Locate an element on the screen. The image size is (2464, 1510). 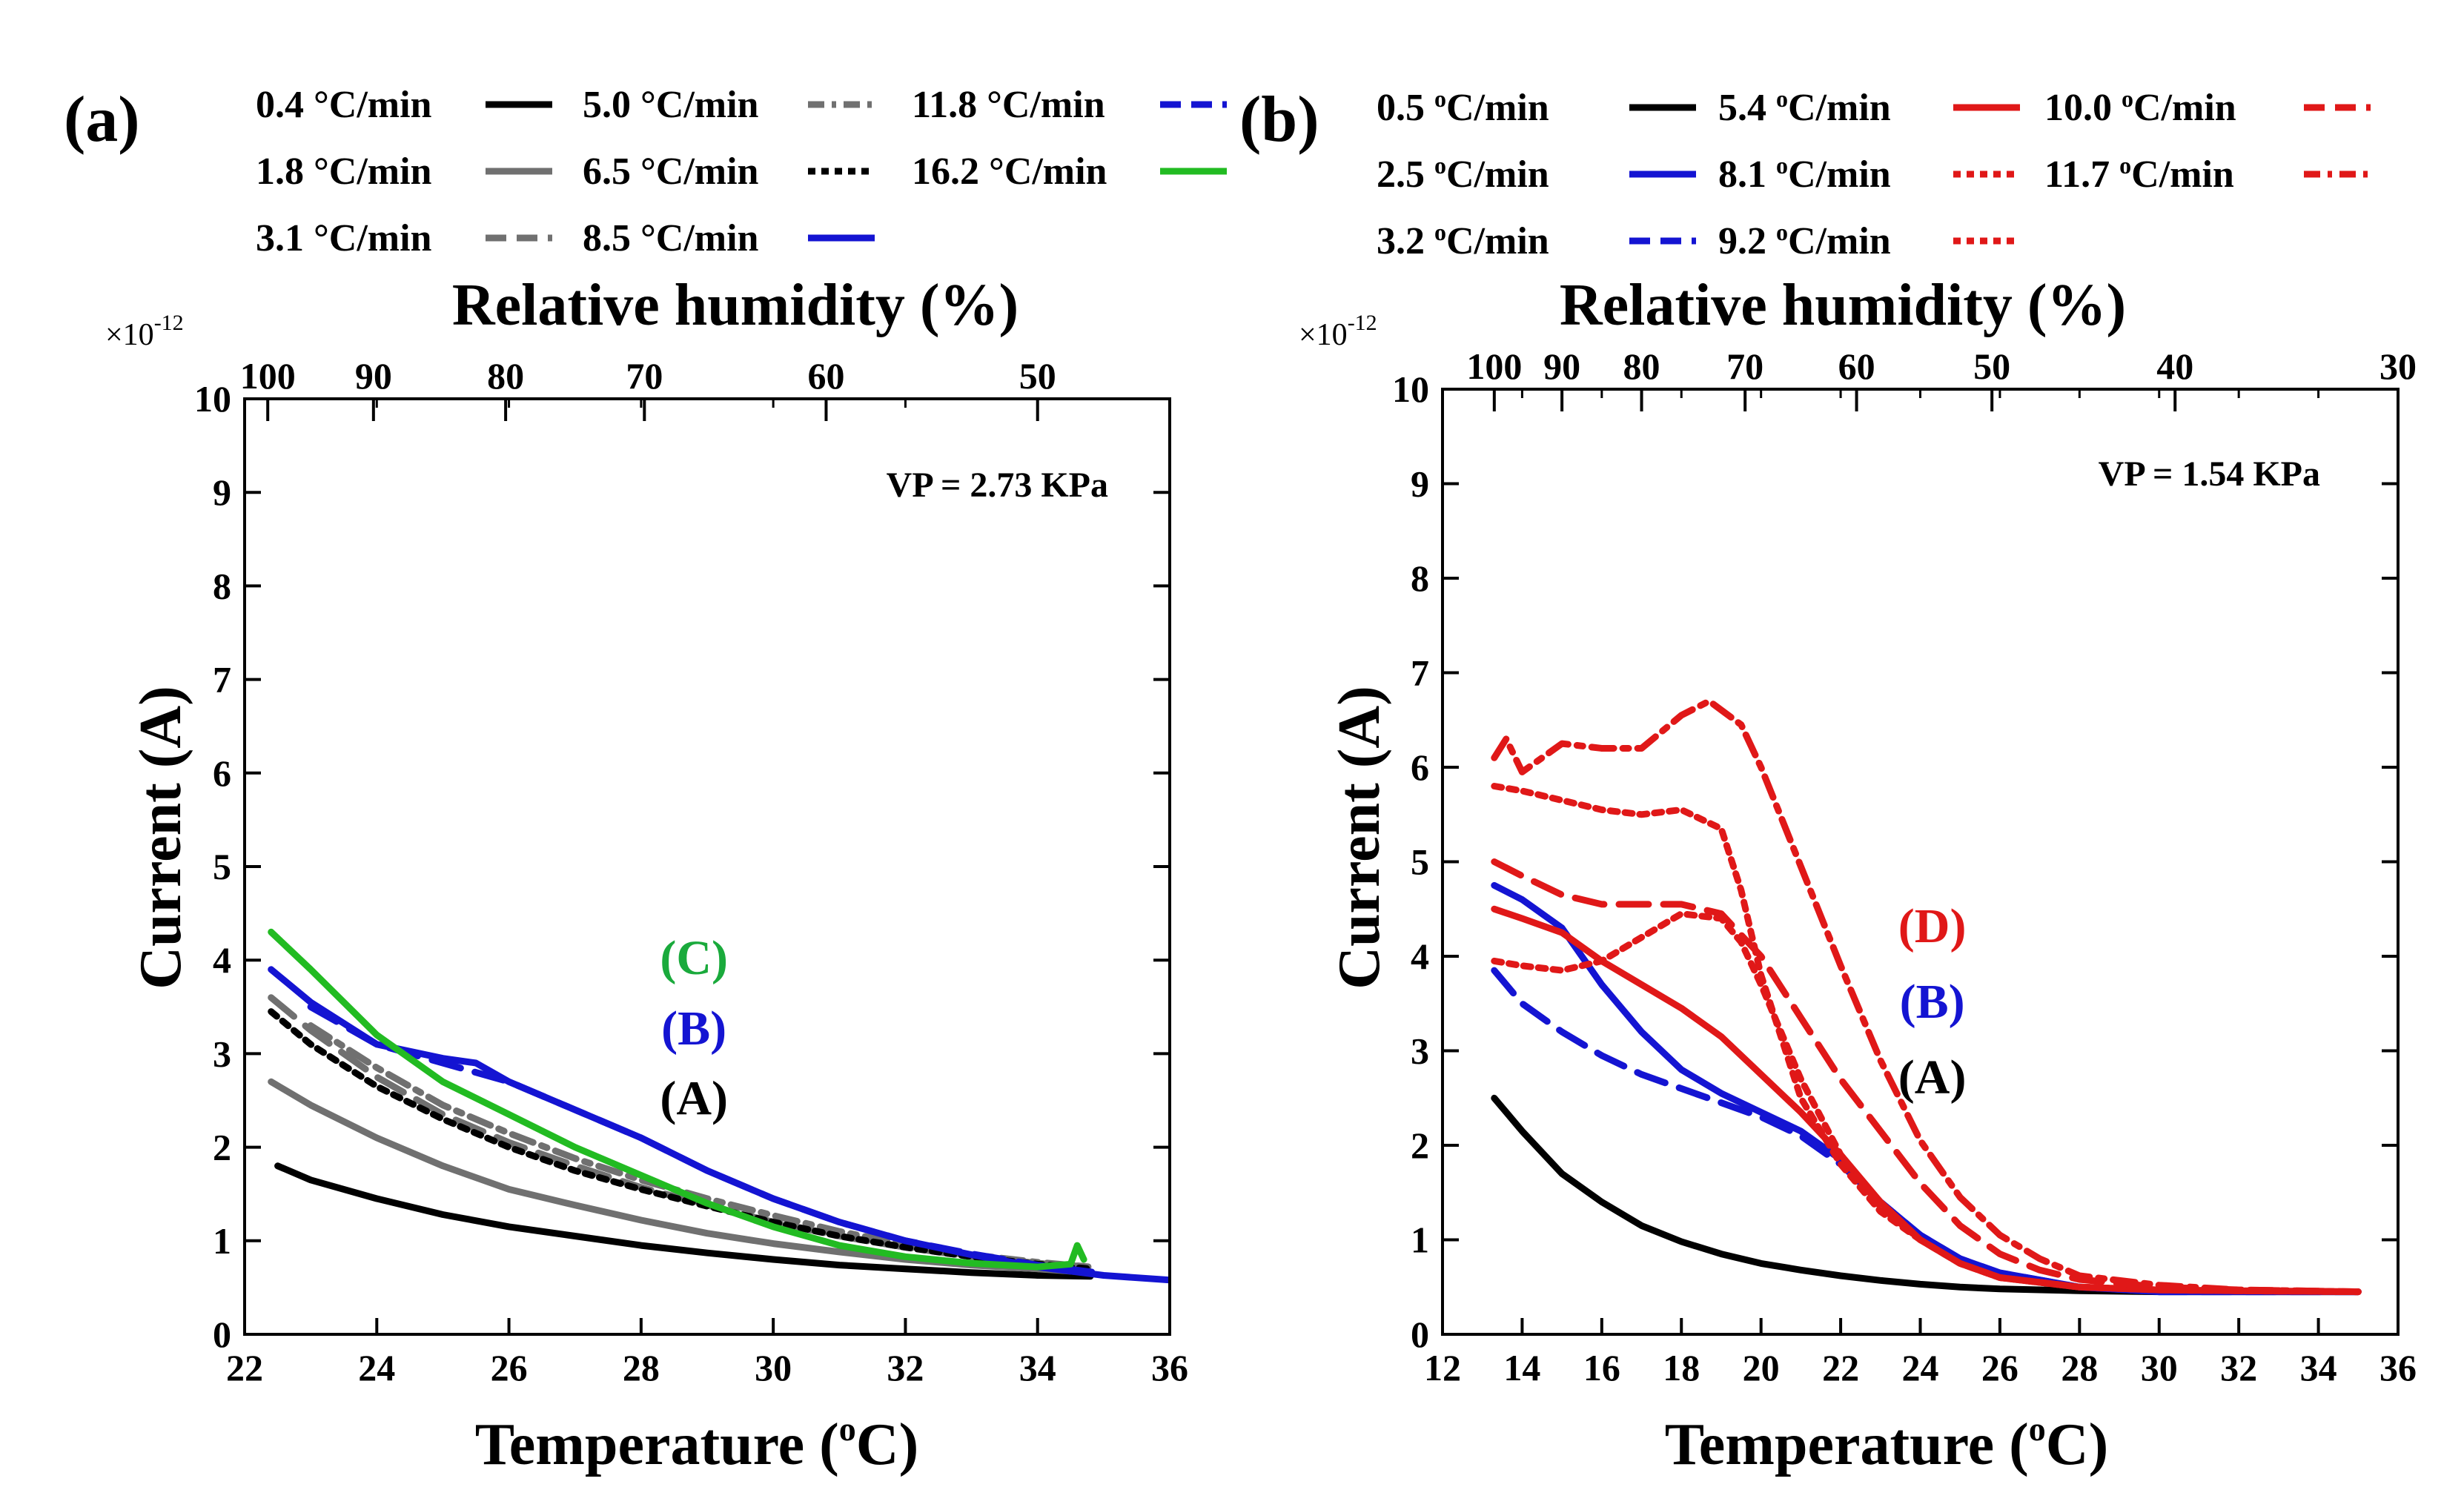
legend-item-label: 10.0 oC/min is located at coordinates (2140, 107).